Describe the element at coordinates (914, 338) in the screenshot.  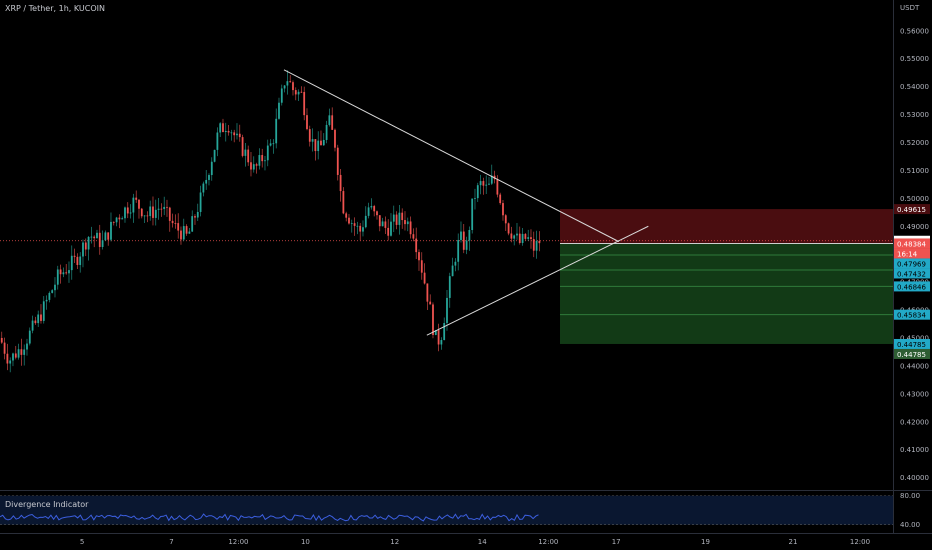
I see `price-tick-label: 0.45000` at that location.